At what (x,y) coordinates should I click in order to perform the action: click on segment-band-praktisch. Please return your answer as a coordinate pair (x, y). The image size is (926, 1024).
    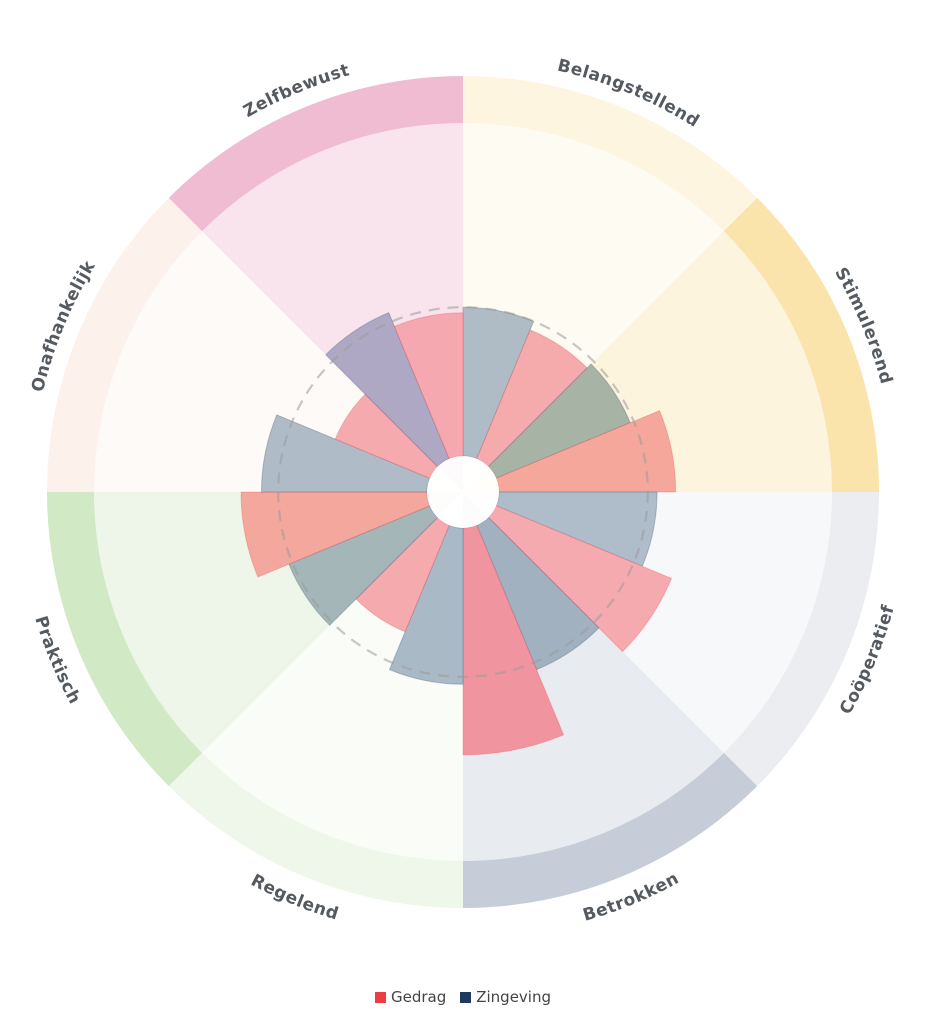
    Looking at the image, I should click on (125, 639).